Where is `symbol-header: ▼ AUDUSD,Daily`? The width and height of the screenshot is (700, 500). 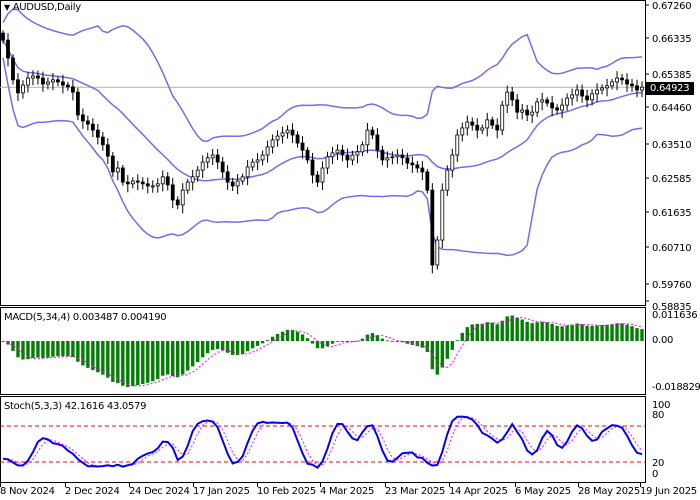 symbol-header: ▼ AUDUSD,Daily is located at coordinates (42, 7).